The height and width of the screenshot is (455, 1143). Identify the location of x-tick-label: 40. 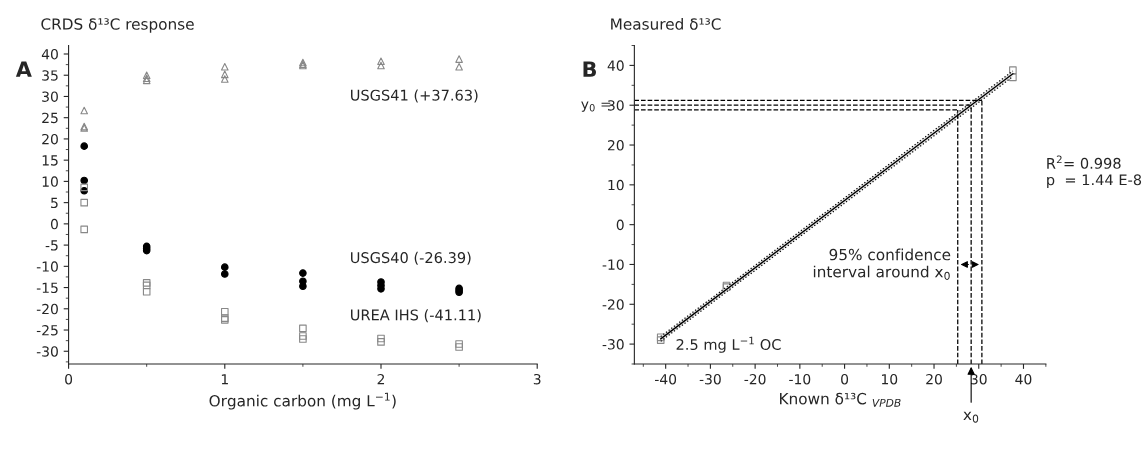
(1023, 379).